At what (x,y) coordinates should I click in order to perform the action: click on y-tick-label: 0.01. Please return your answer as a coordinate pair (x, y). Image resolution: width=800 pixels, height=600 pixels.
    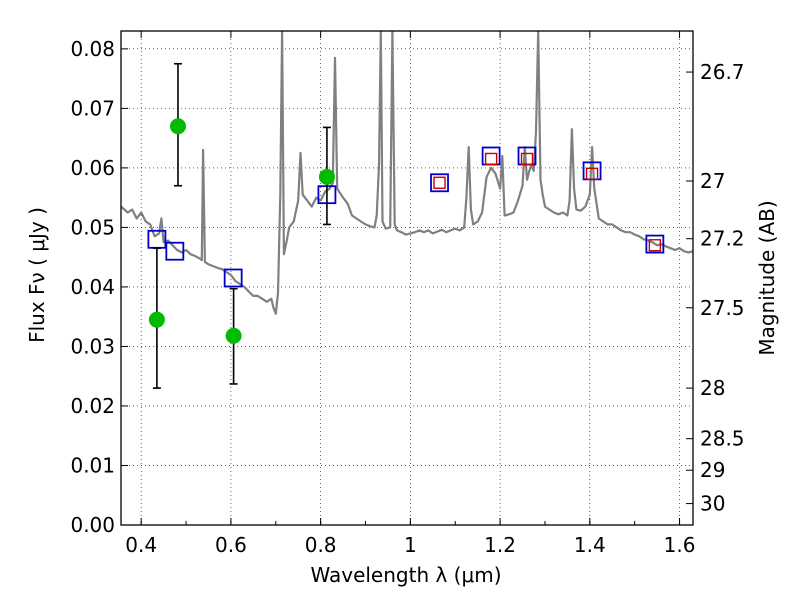
    Looking at the image, I should click on (92, 465).